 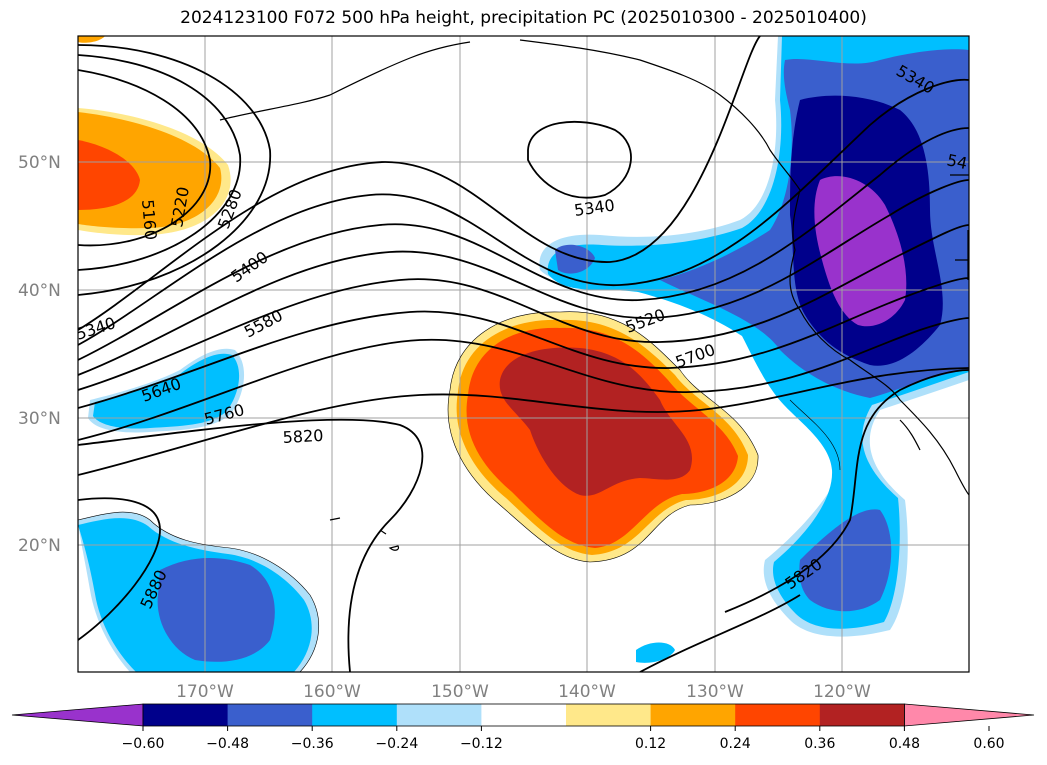 What do you see at coordinates (154, 136) in the screenshot?
I see `precip-anomaly-nw-positive` at bounding box center [154, 136].